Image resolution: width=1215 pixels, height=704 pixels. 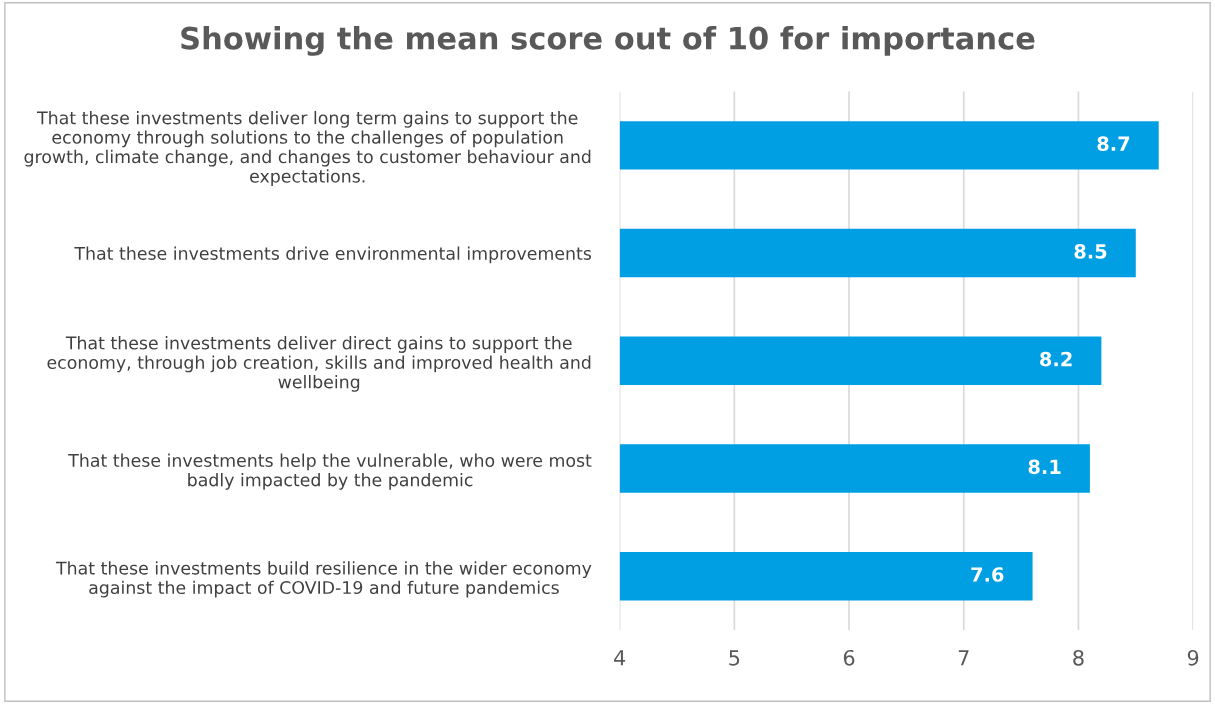 I want to click on x-tick-label: 6, so click(x=849, y=657).